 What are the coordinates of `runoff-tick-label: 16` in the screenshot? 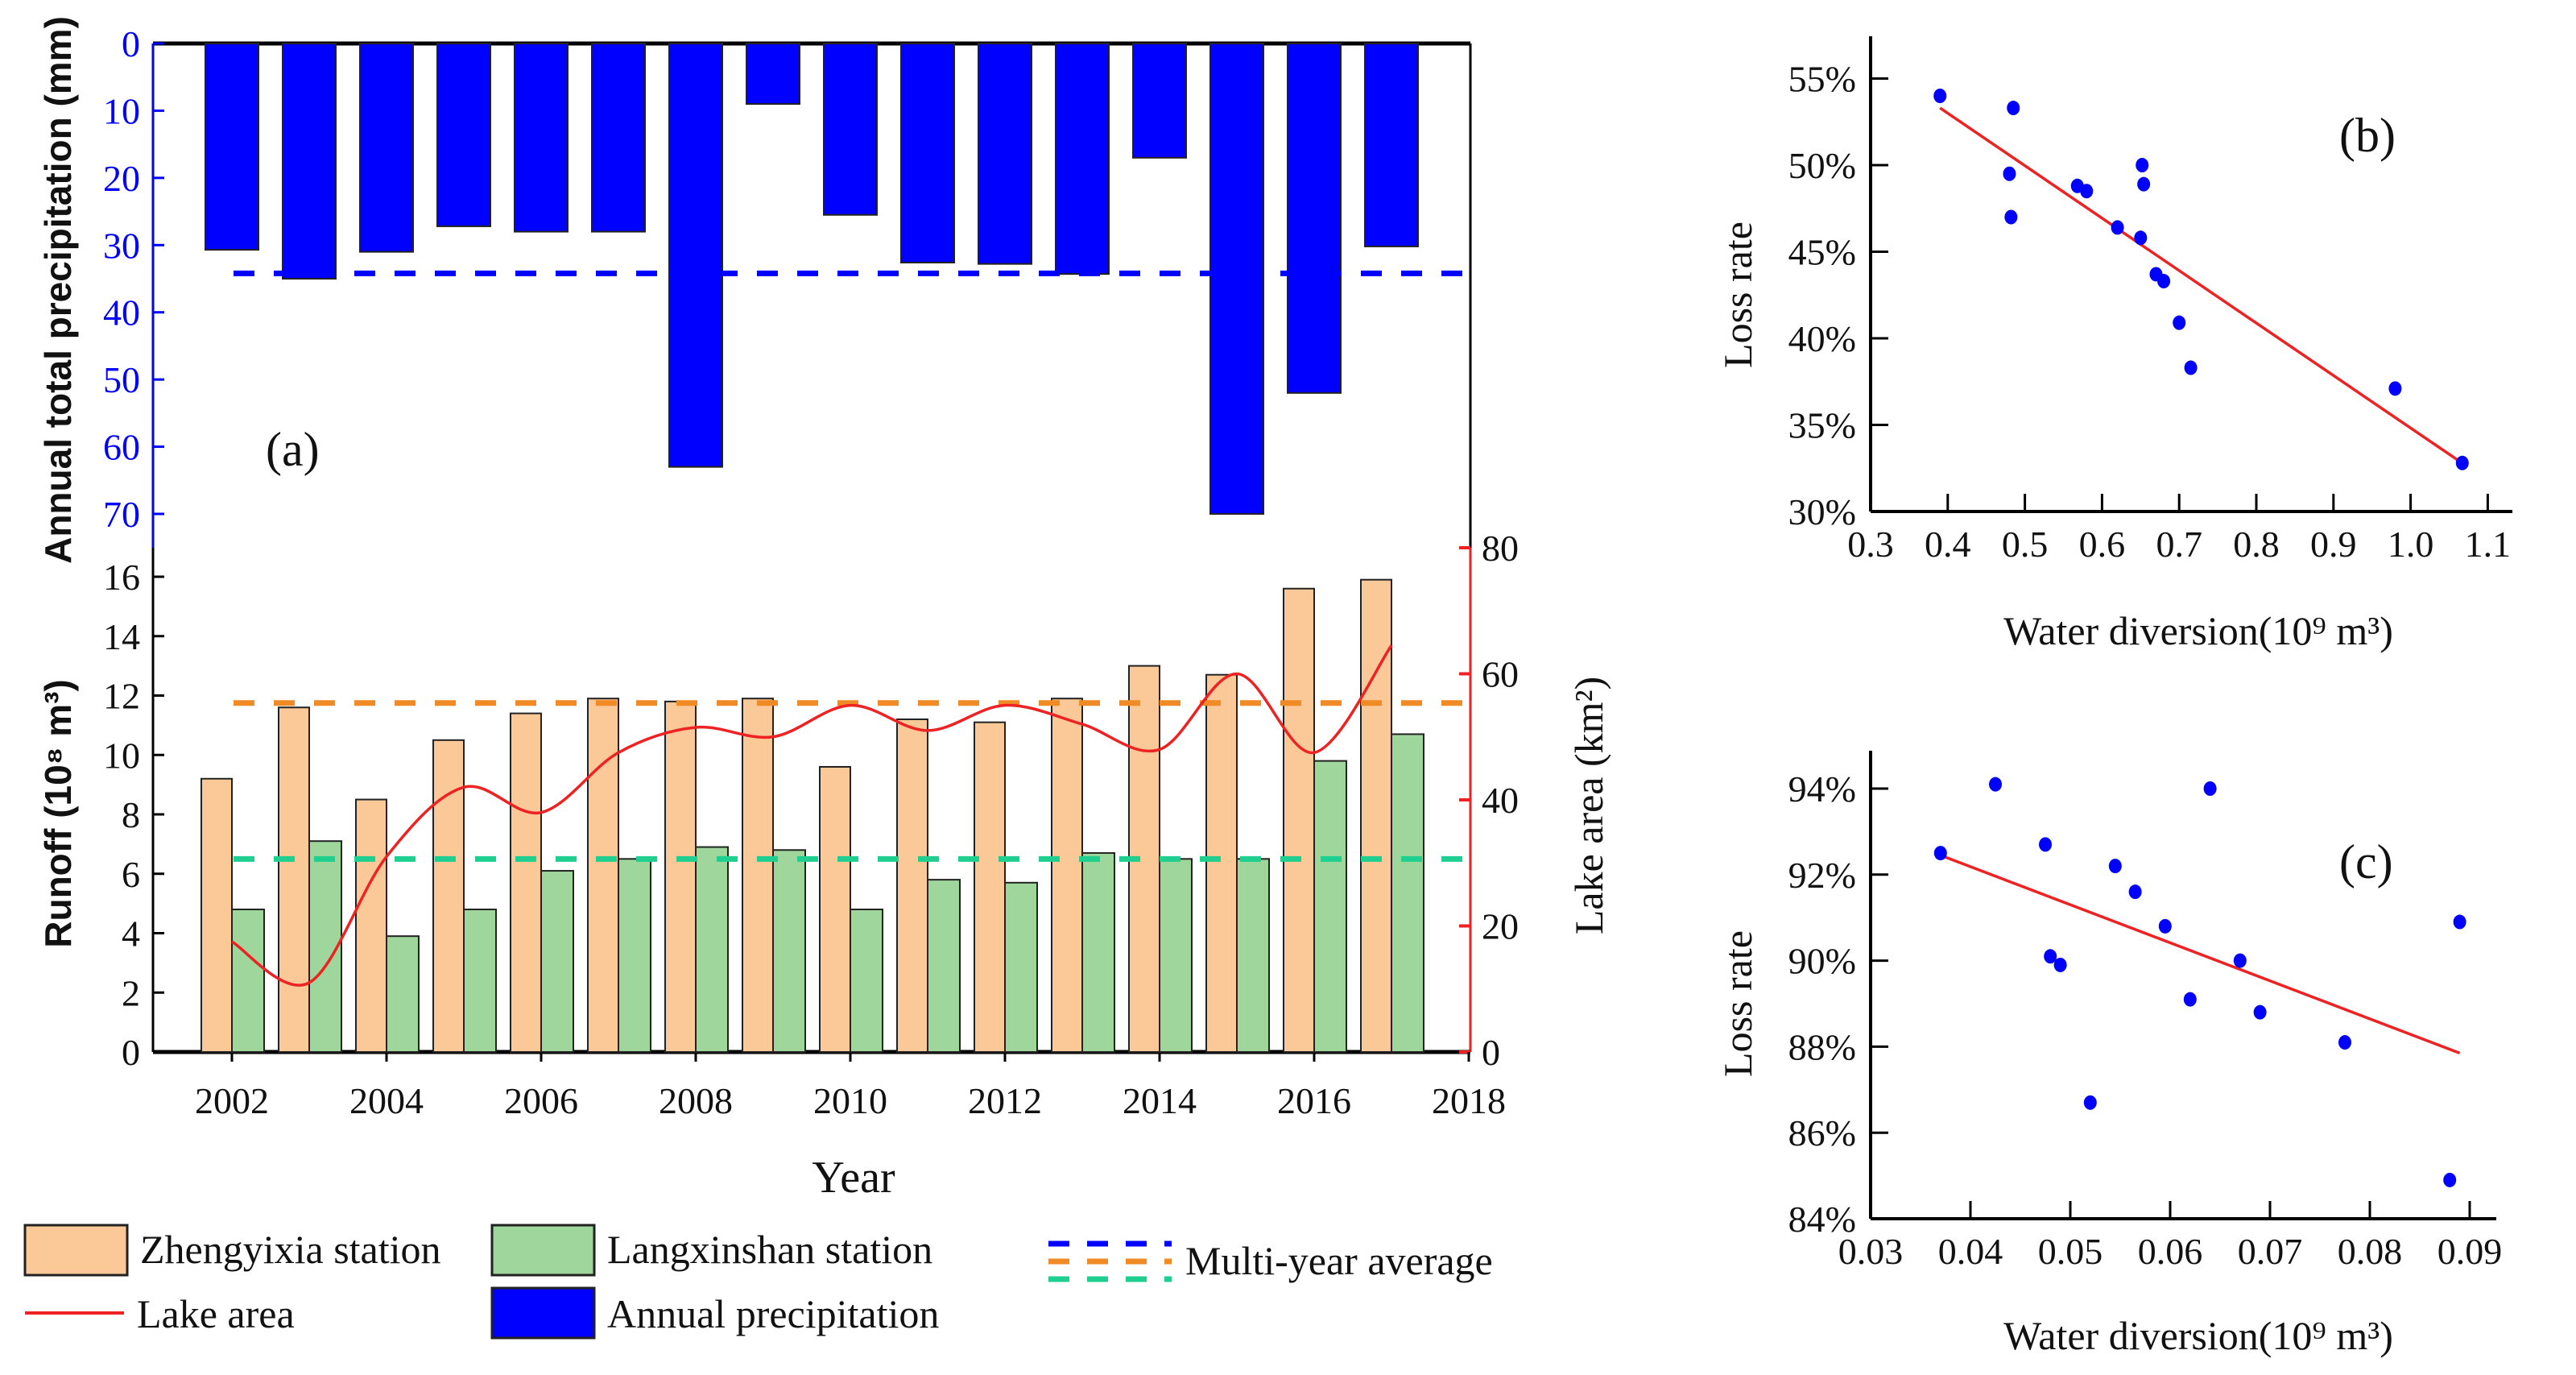 It's located at (122, 577).